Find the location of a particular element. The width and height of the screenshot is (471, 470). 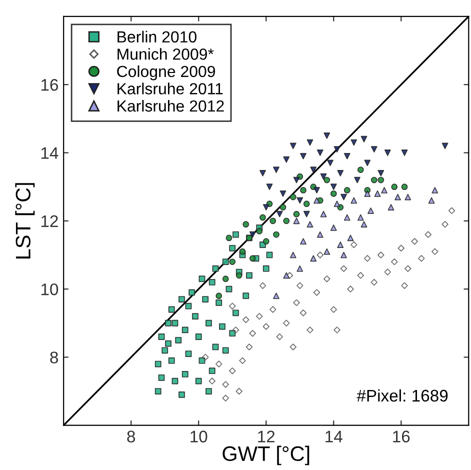

y-tick-label: 14 is located at coordinates (49, 153).